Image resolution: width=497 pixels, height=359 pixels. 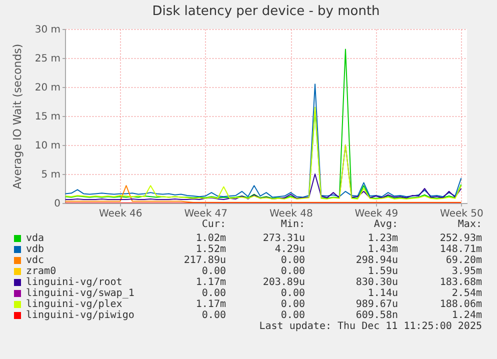 What do you see at coordinates (377, 282) in the screenshot?
I see `text: 830.30u` at bounding box center [377, 282].